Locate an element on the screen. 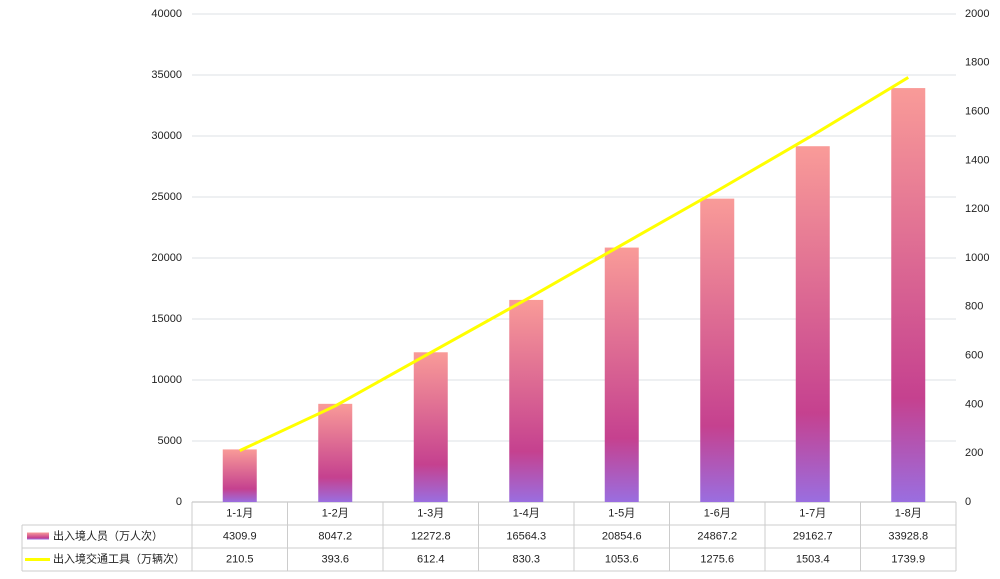  x-tick-label: 1-6月 is located at coordinates (717, 513).